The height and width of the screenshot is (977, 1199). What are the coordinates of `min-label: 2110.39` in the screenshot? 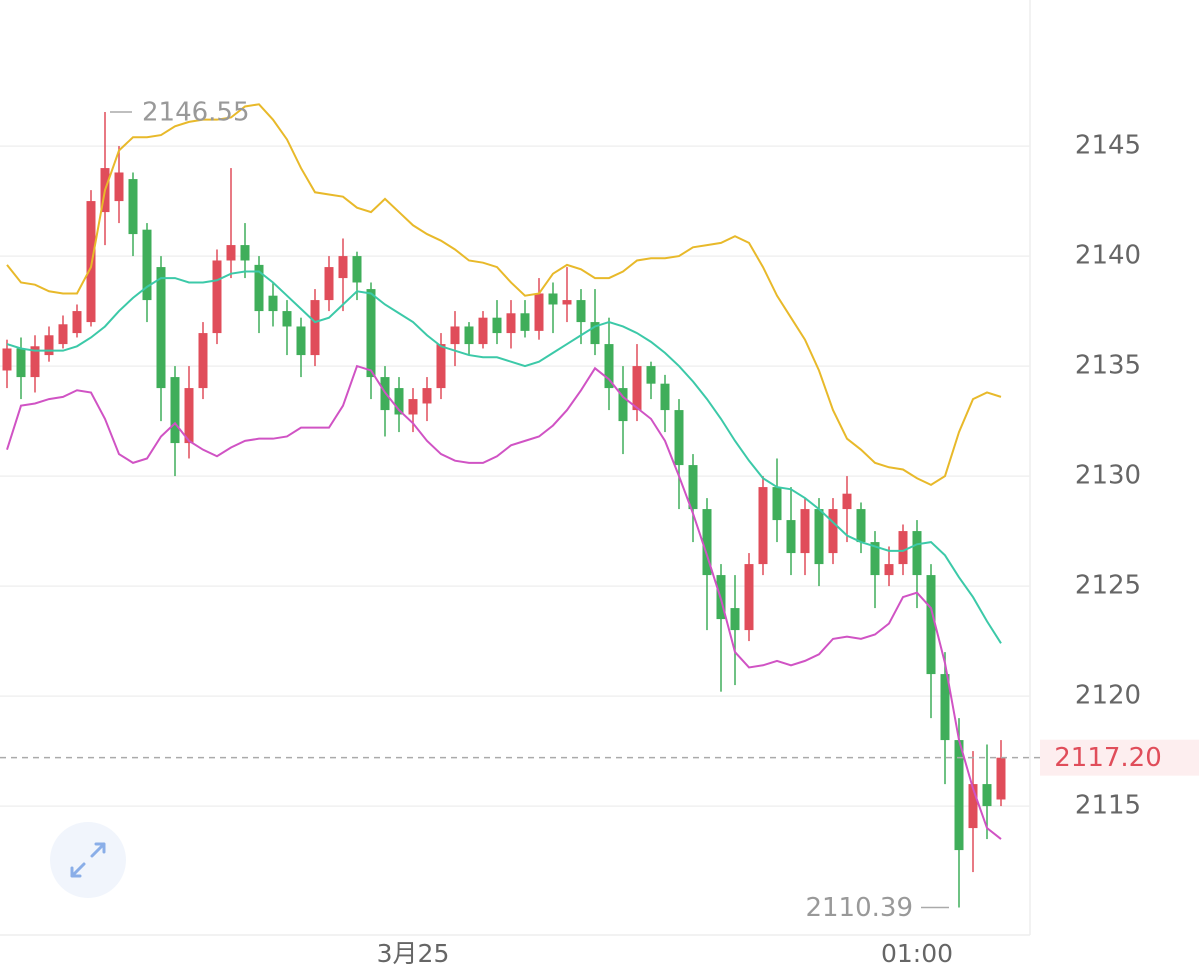 It's located at (859, 908).